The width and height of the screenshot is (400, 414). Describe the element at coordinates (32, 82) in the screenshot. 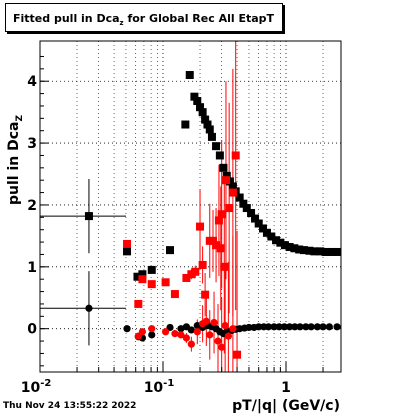

I see `y-tick-label: 4` at that location.